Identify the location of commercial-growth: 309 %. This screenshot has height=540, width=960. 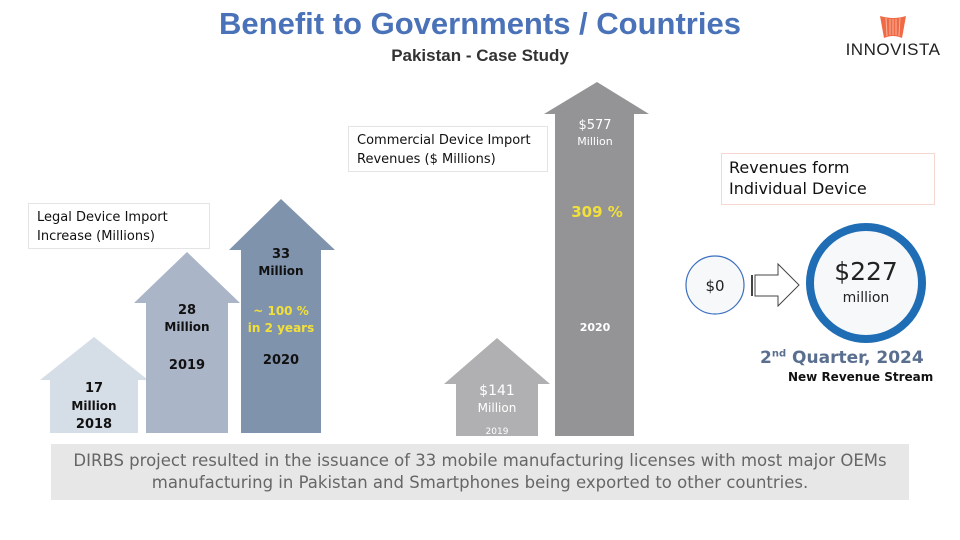
(597, 212).